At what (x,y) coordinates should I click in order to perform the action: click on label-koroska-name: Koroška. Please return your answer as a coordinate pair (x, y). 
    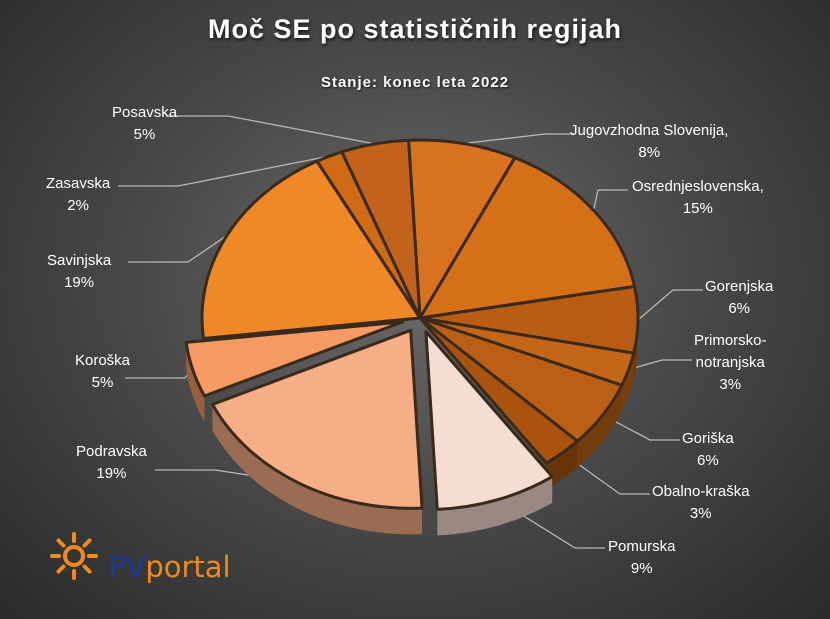
    Looking at the image, I should click on (103, 360).